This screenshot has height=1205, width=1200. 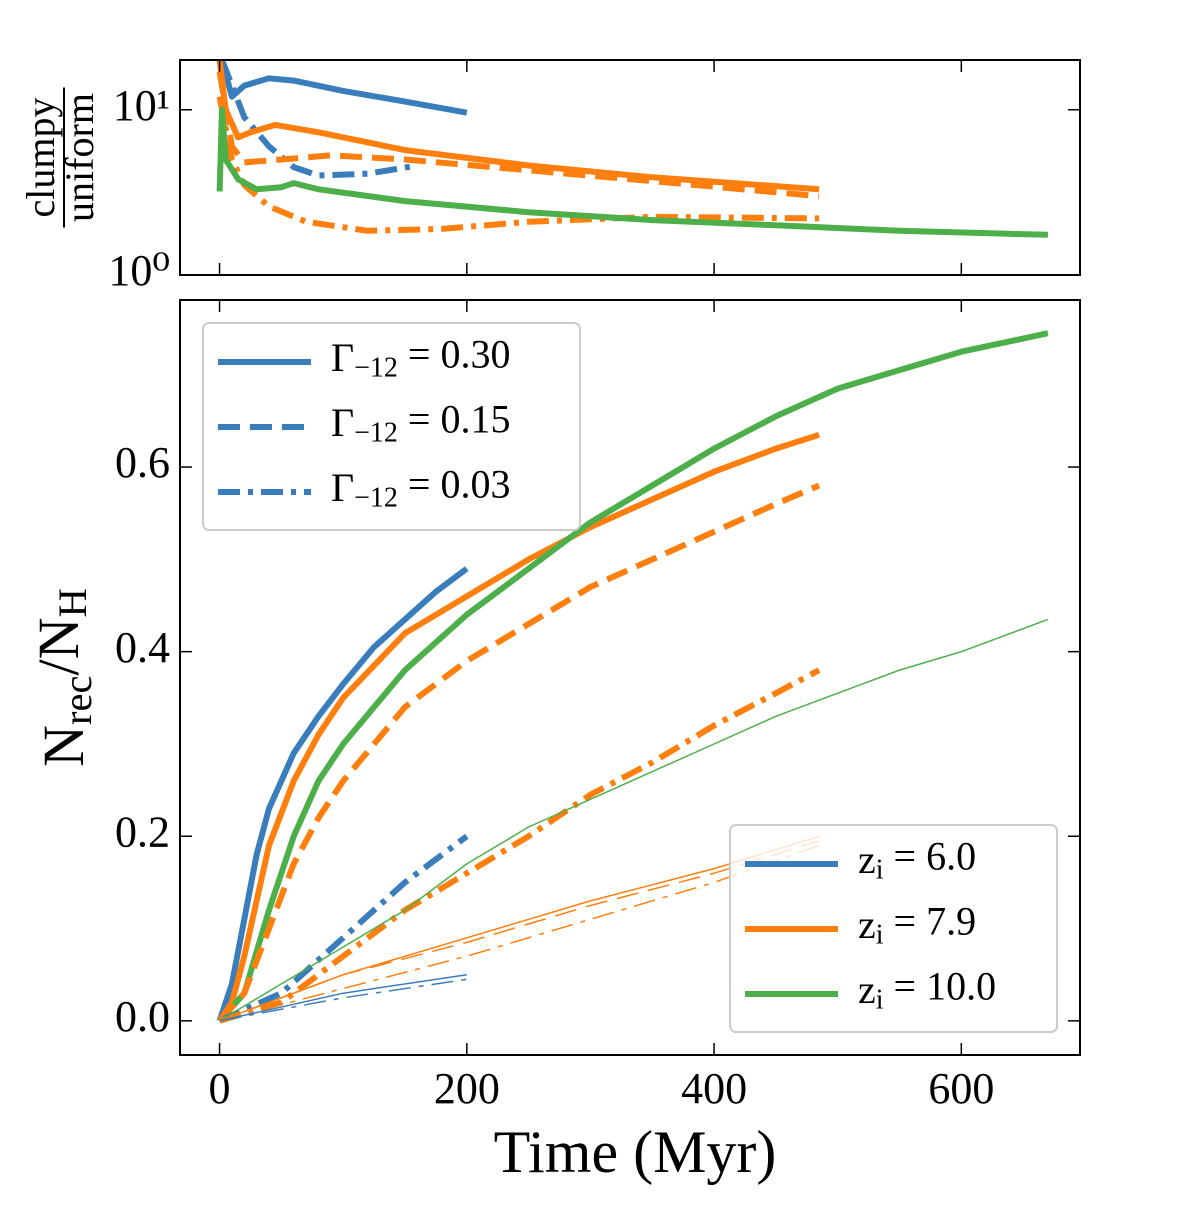 What do you see at coordinates (961, 1088) in the screenshot?
I see `x-tick-label: 600` at bounding box center [961, 1088].